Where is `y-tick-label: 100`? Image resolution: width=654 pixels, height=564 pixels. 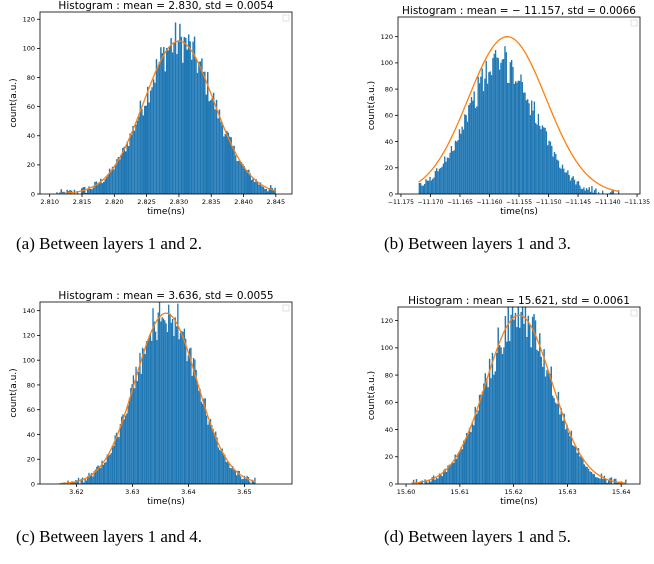 y-tick-label: 100 is located at coordinates (387, 63).